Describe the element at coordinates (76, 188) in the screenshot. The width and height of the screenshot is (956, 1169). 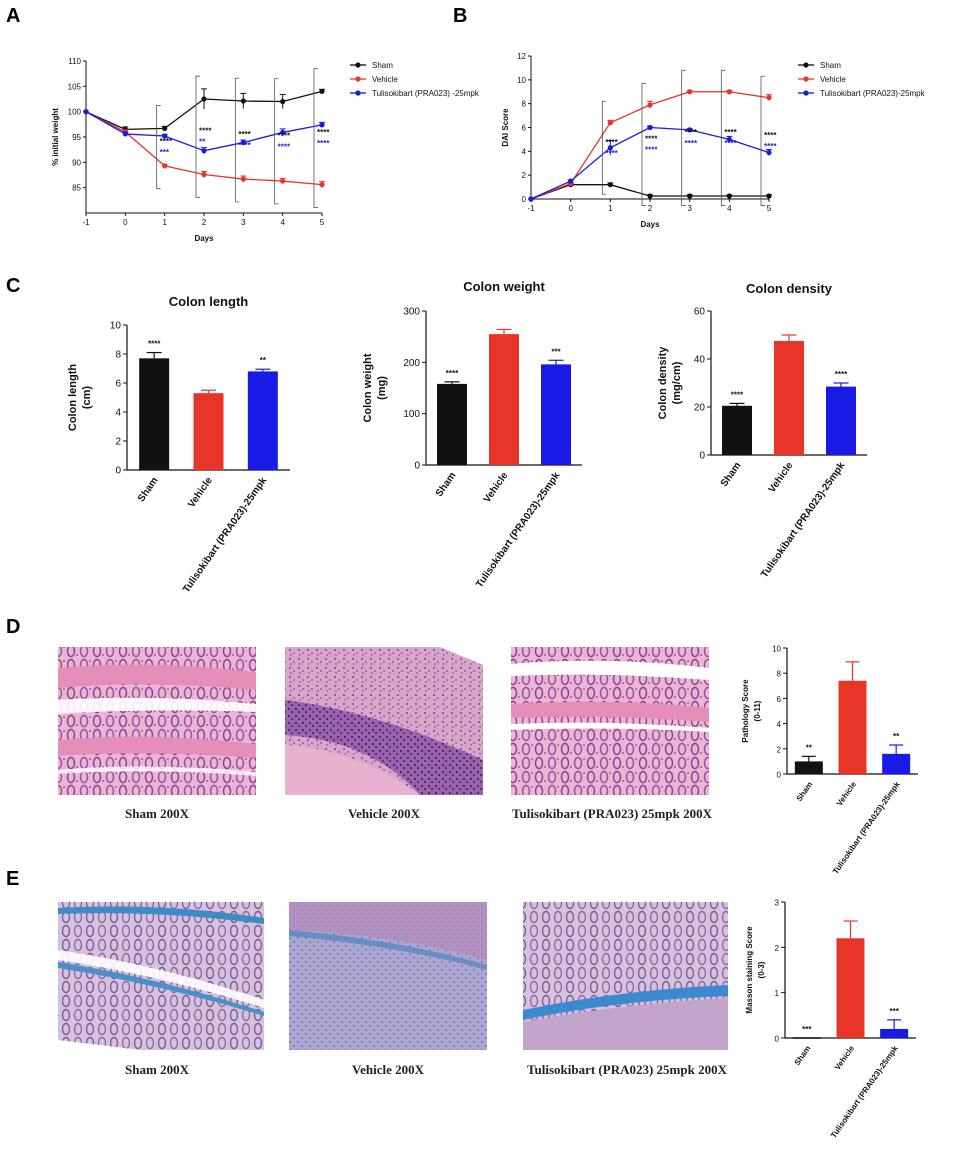
I see `y-tick-label: 85` at that location.